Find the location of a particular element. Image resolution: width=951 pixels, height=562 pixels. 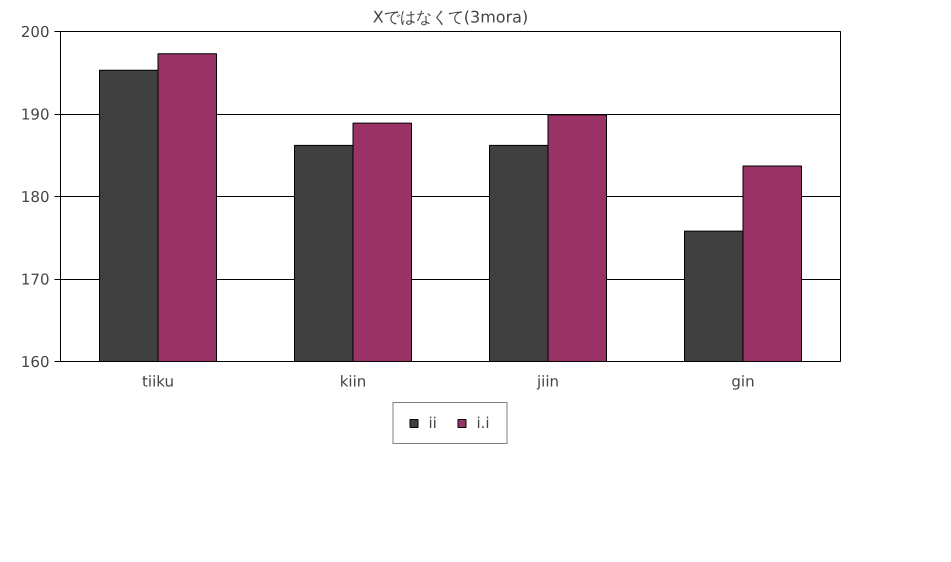

x-tick-label: jiin is located at coordinates (548, 381).